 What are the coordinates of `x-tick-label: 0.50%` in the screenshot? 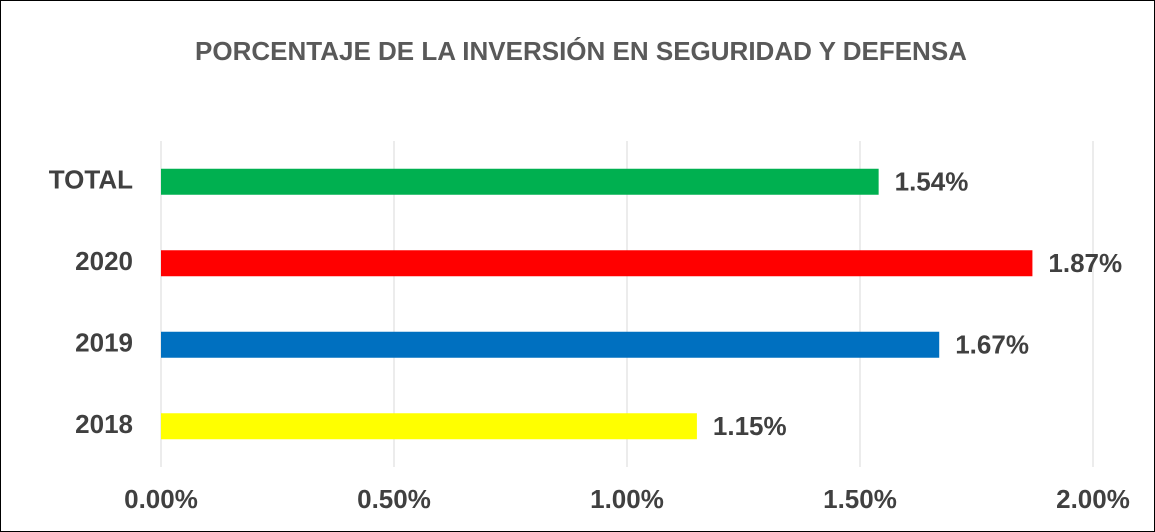 It's located at (394, 499).